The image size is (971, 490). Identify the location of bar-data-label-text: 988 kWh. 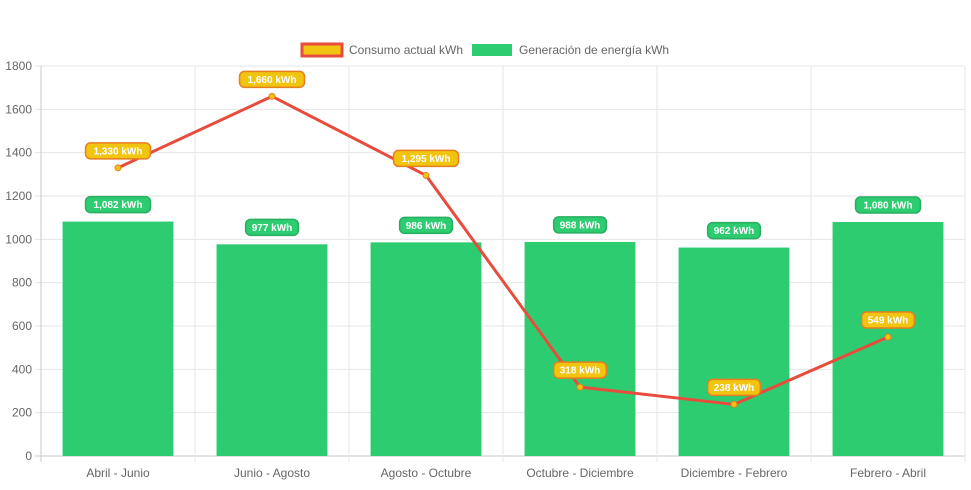
(580, 225).